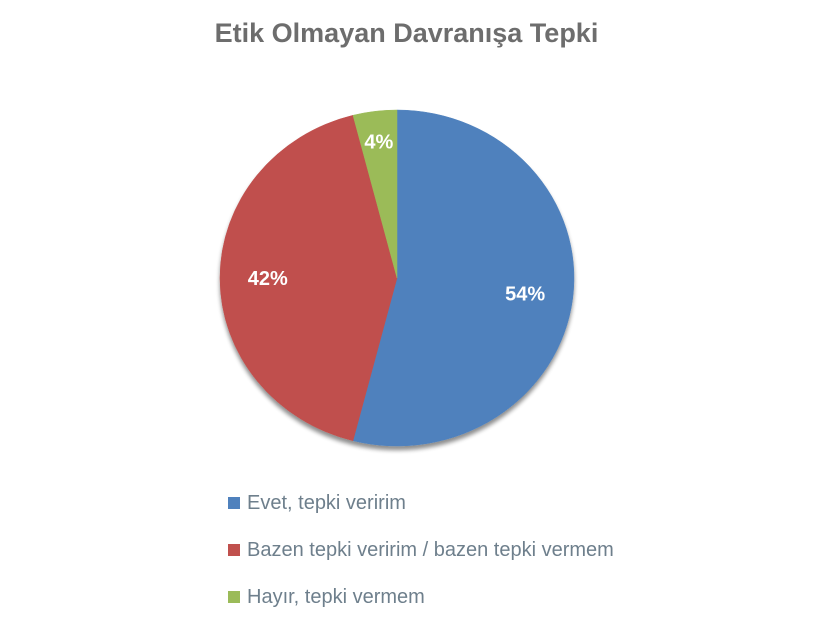 Image resolution: width=813 pixels, height=631 pixels. What do you see at coordinates (430, 549) in the screenshot?
I see `legend-label: Bazen tepki veririm / bazen tepki vermem` at bounding box center [430, 549].